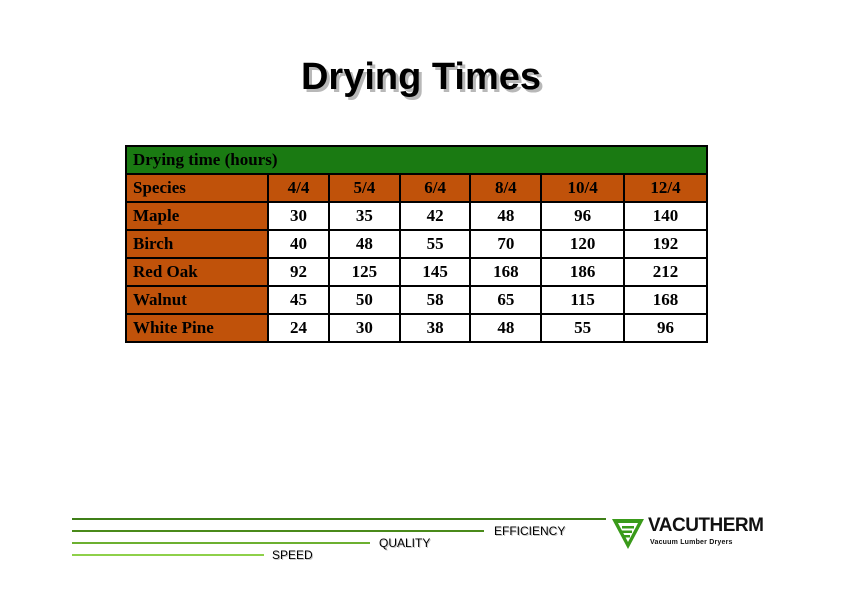 This screenshot has height=595, width=842. I want to click on species-name: Walnut, so click(197, 300).